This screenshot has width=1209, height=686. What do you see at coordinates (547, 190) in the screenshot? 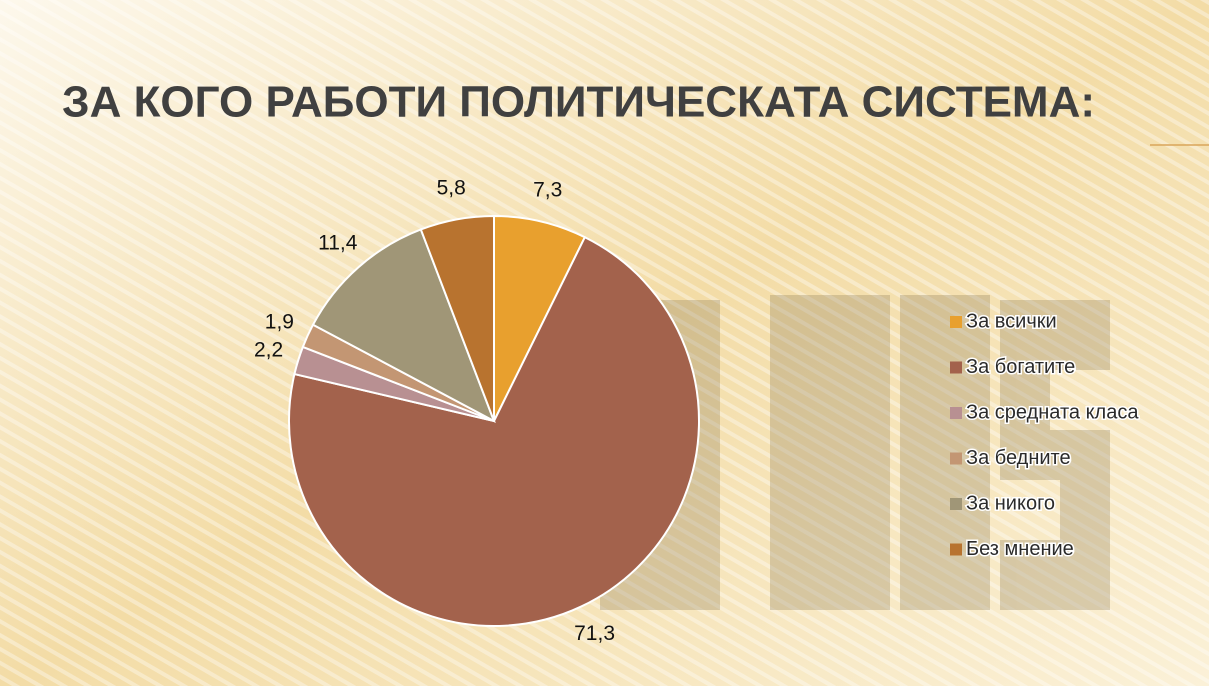
I see `data-label: 7,3` at bounding box center [547, 190].